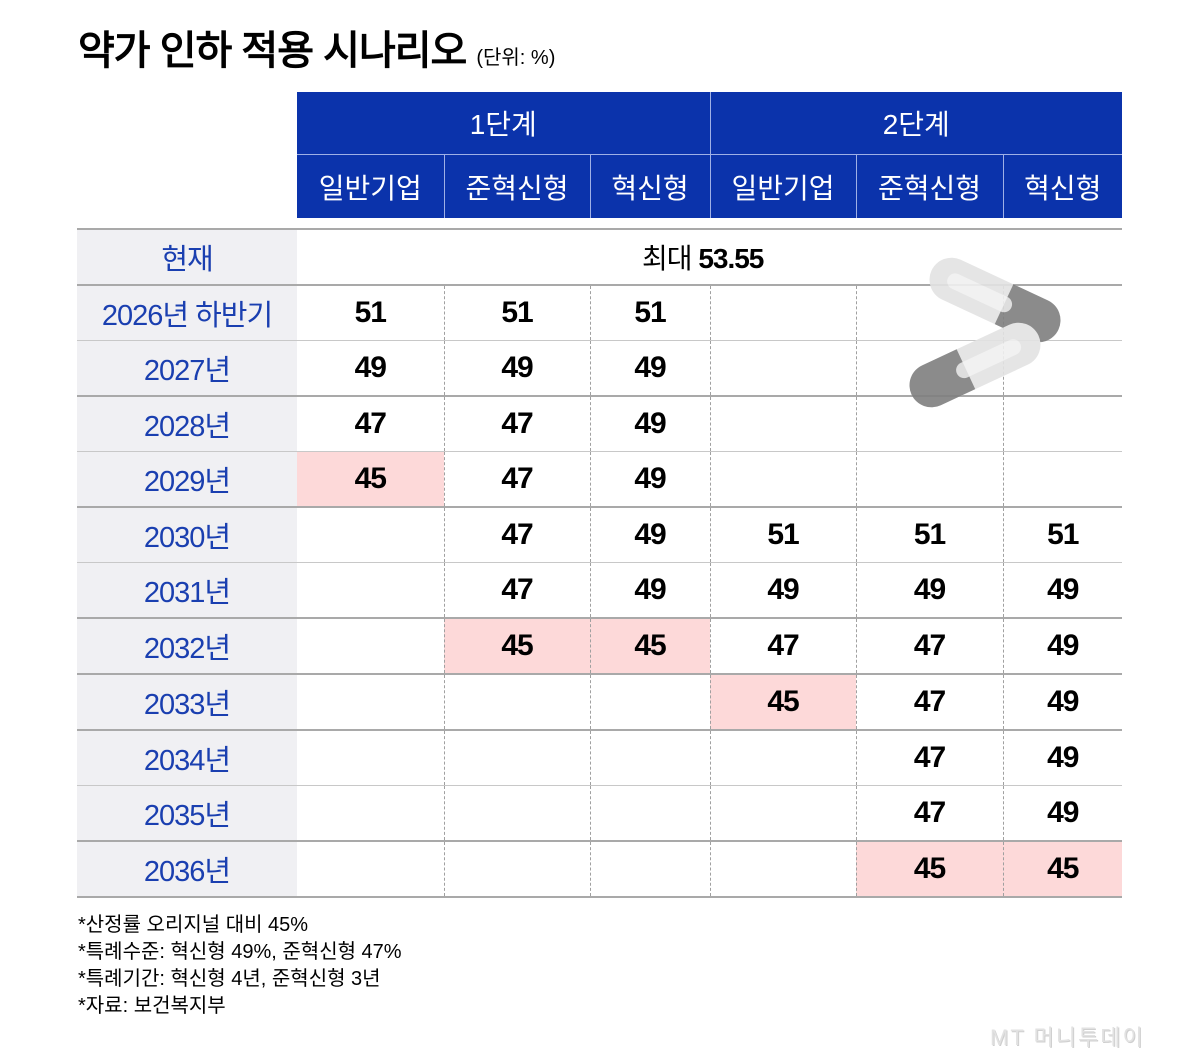  I want to click on row-label: 현재, so click(187, 257).